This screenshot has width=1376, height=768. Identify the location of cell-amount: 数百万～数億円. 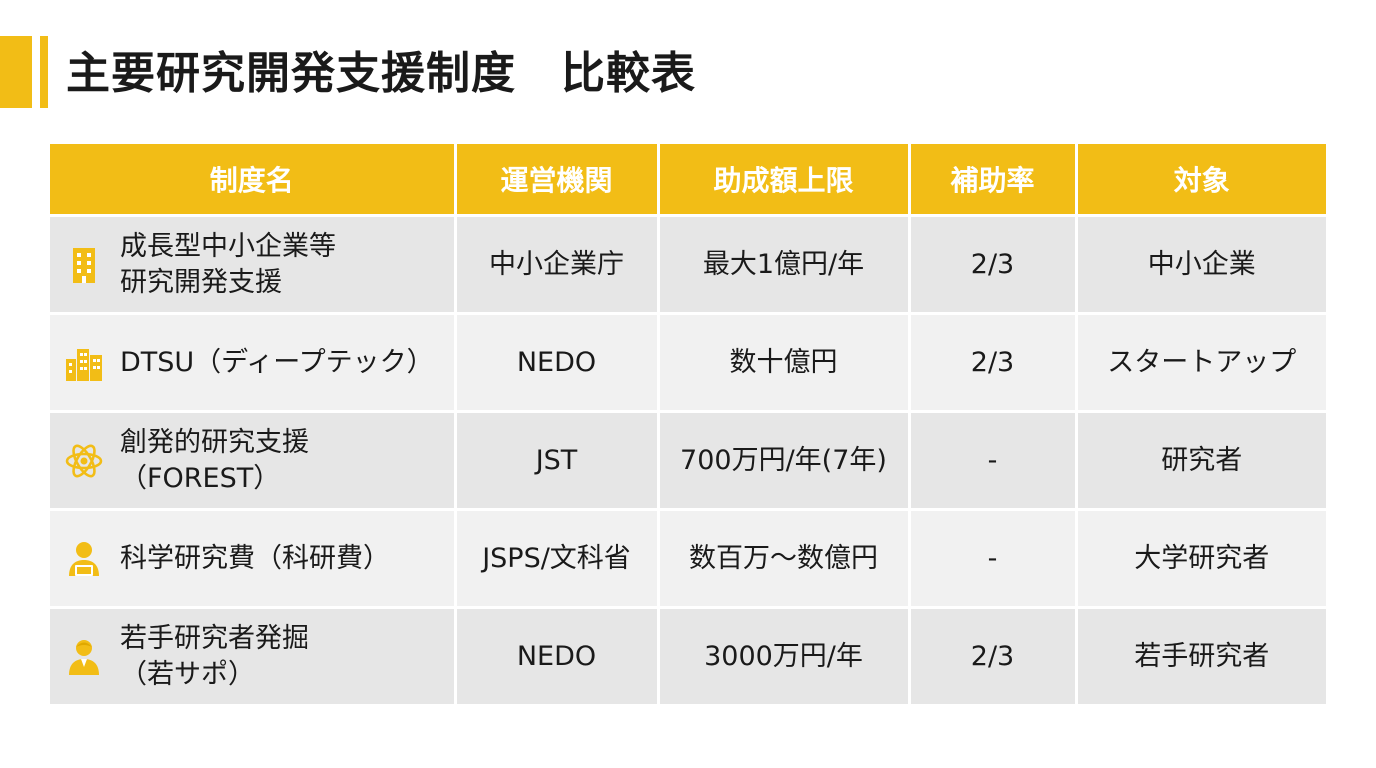
(784, 558).